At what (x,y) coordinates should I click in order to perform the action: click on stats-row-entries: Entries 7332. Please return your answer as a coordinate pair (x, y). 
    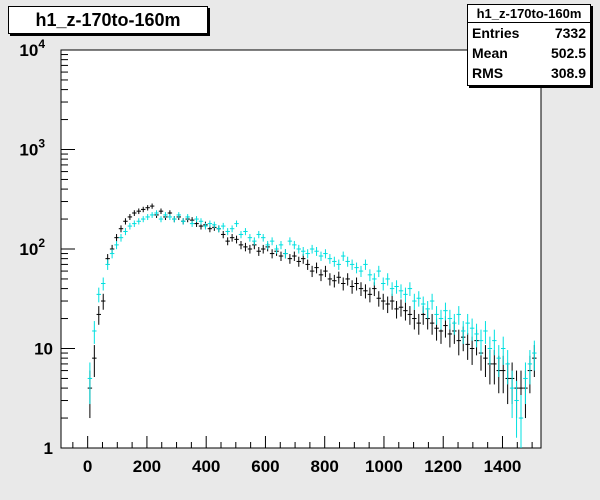
    Looking at the image, I should click on (529, 33).